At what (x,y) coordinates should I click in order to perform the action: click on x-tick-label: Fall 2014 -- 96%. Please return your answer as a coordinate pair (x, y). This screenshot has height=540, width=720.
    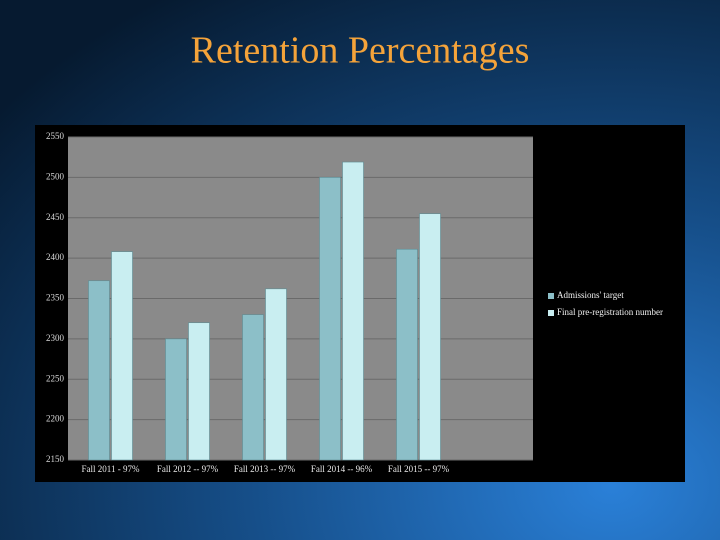
    Looking at the image, I should click on (342, 469).